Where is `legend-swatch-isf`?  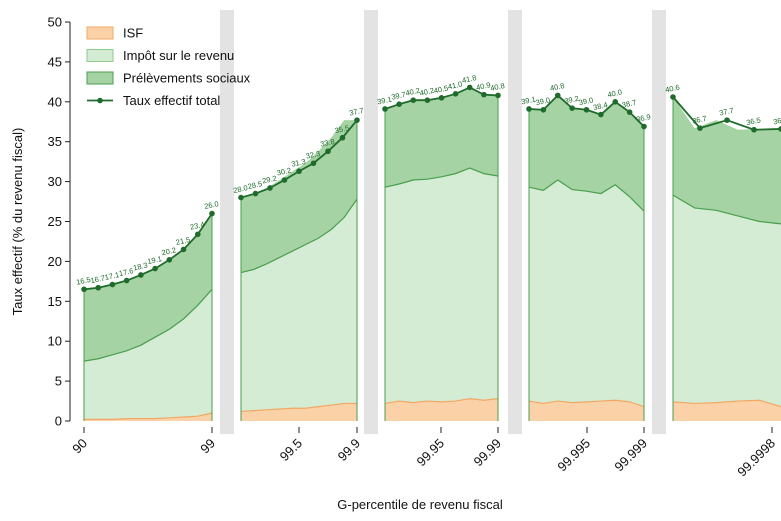
legend-swatch-isf is located at coordinates (100, 33).